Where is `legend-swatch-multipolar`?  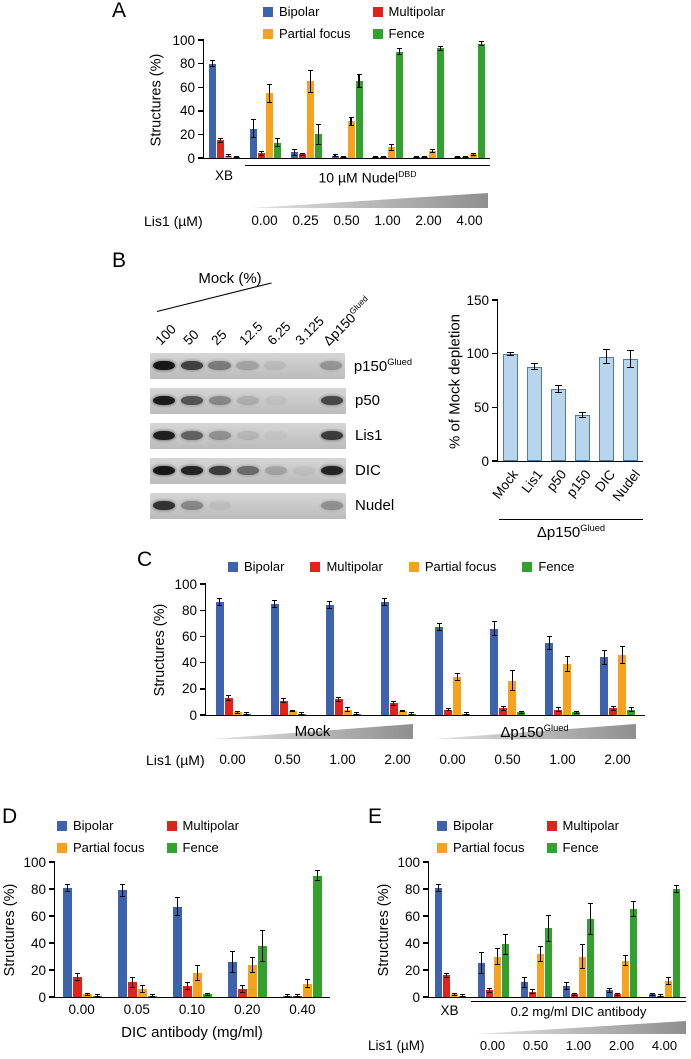 legend-swatch-multipolar is located at coordinates (377, 11).